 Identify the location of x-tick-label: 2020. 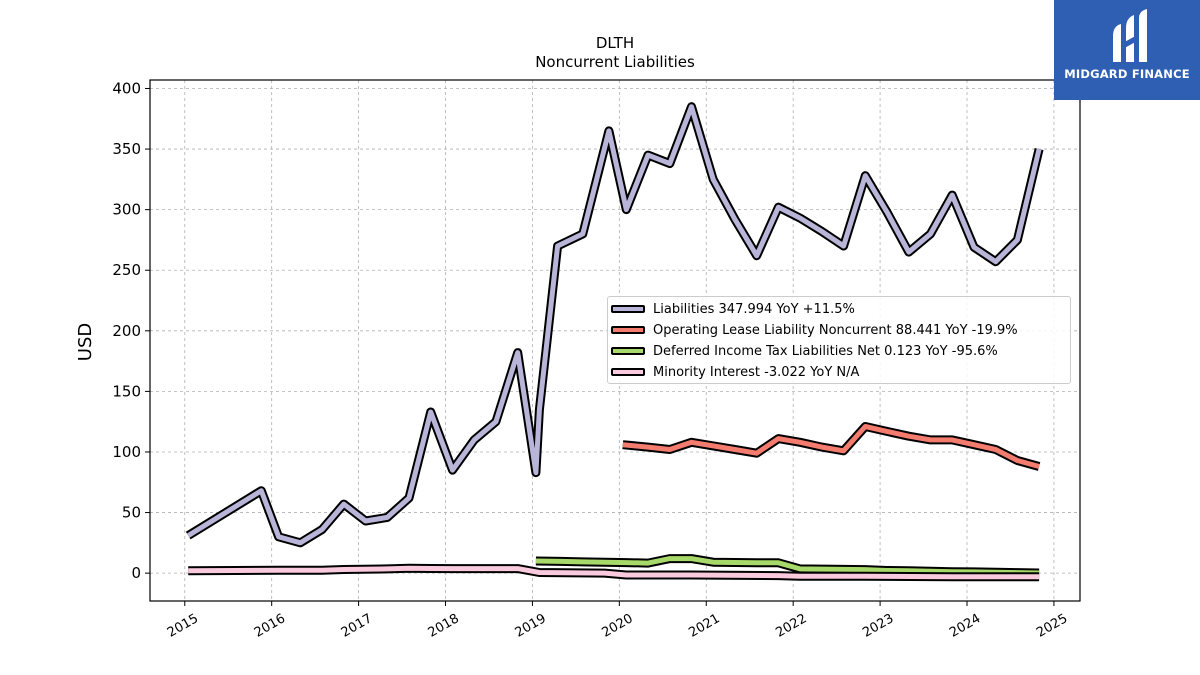
(618, 626).